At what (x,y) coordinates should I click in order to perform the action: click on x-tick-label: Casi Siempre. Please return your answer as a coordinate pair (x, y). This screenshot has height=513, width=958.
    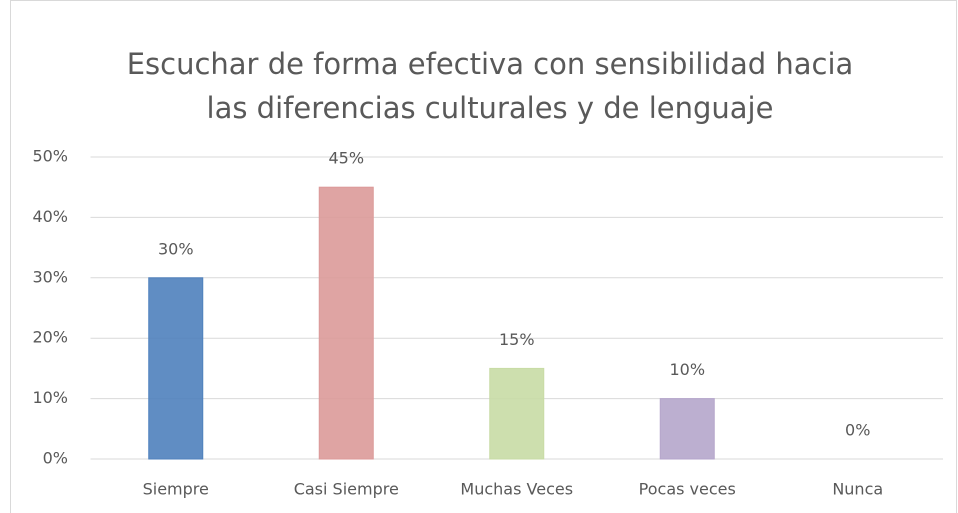
    Looking at the image, I should click on (346, 489).